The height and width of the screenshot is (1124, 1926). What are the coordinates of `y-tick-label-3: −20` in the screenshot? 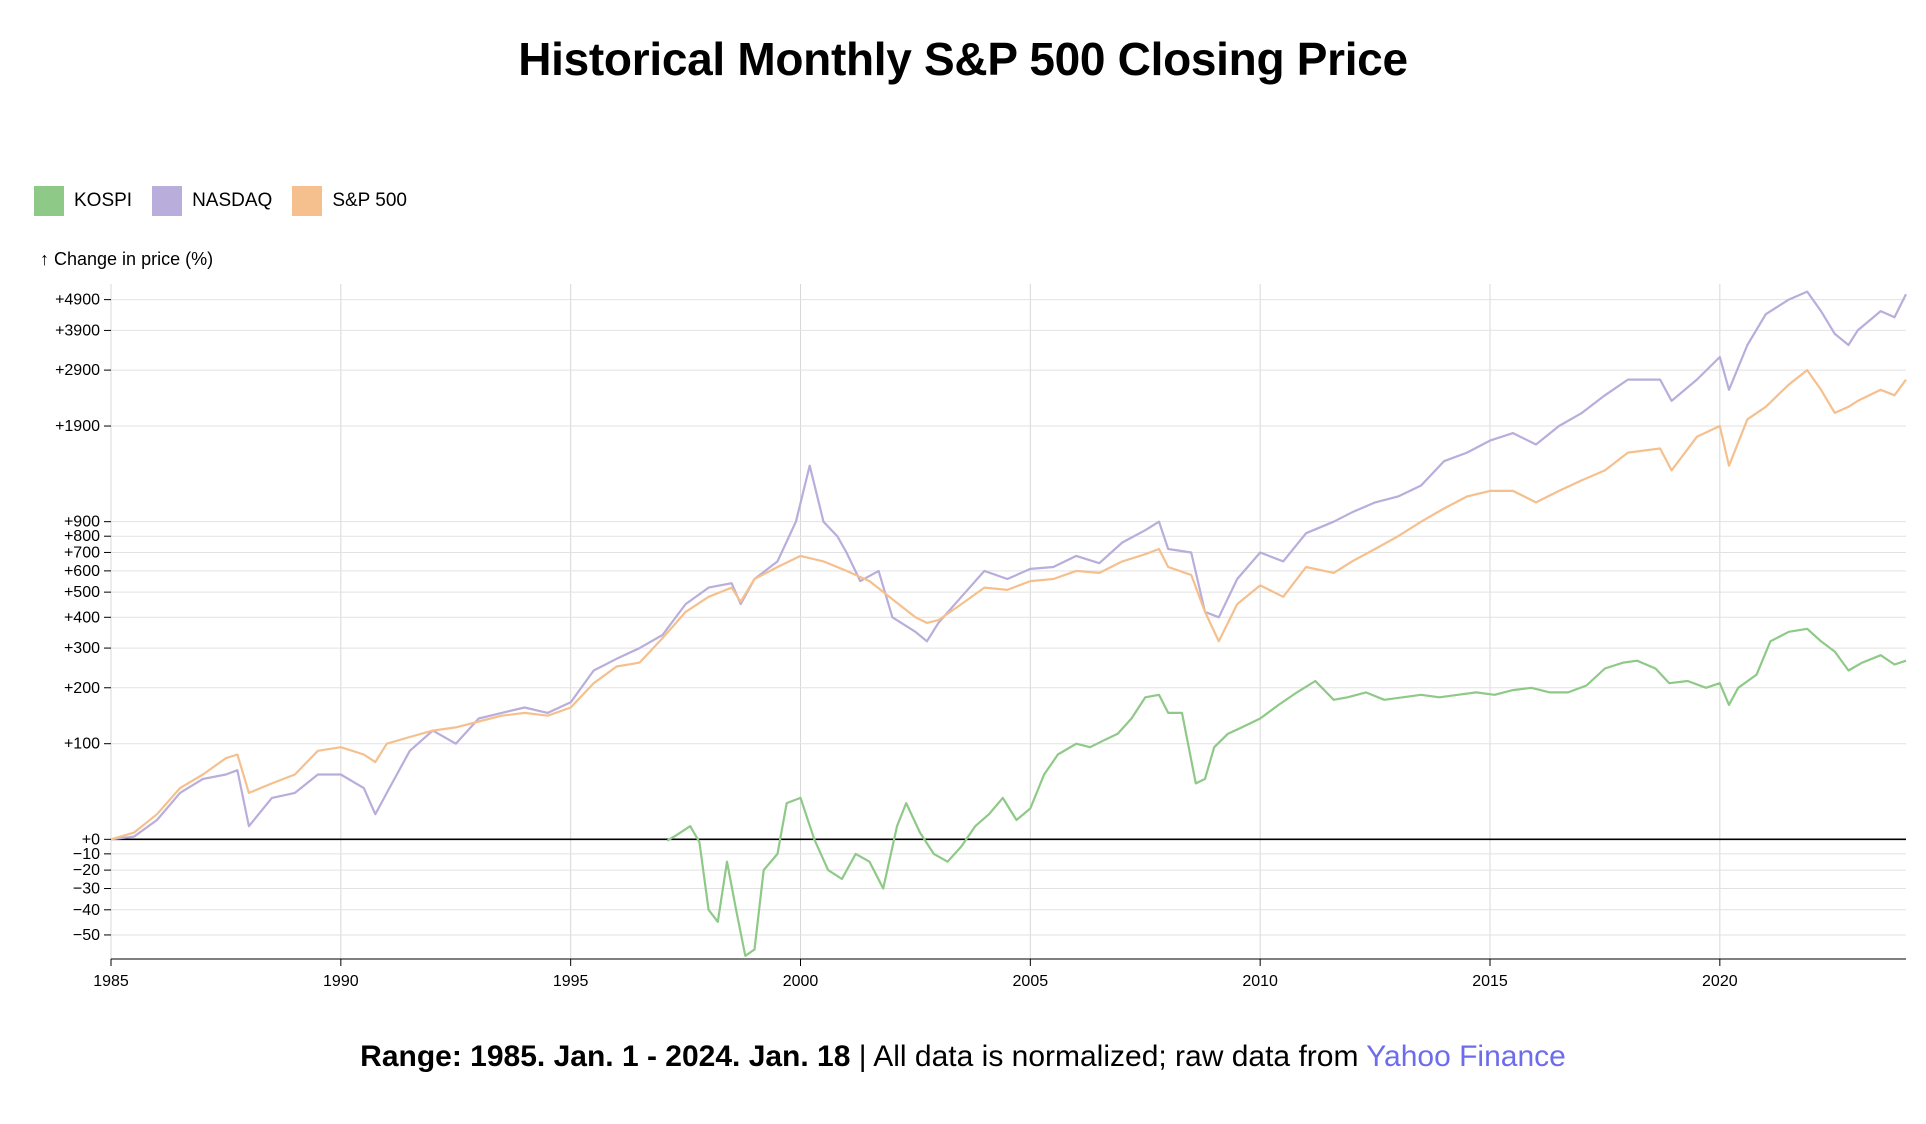 It's located at (86, 870).